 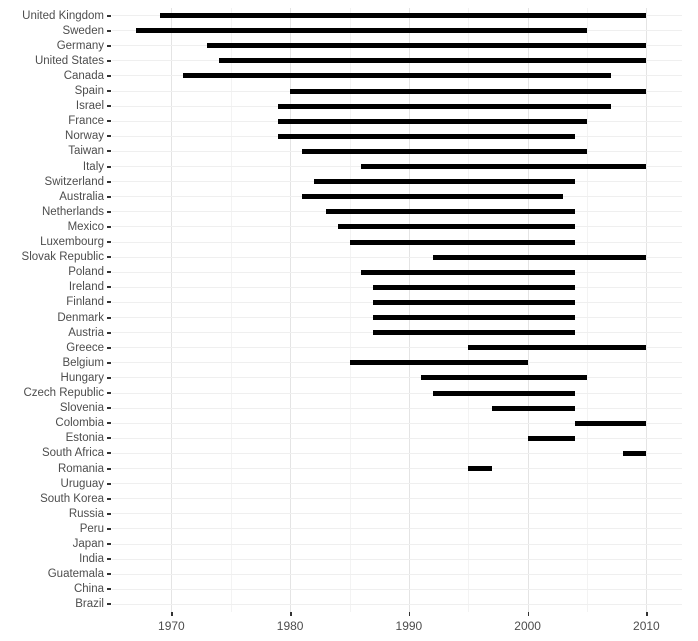 What do you see at coordinates (81, 196) in the screenshot?
I see `country-label: Australia` at bounding box center [81, 196].